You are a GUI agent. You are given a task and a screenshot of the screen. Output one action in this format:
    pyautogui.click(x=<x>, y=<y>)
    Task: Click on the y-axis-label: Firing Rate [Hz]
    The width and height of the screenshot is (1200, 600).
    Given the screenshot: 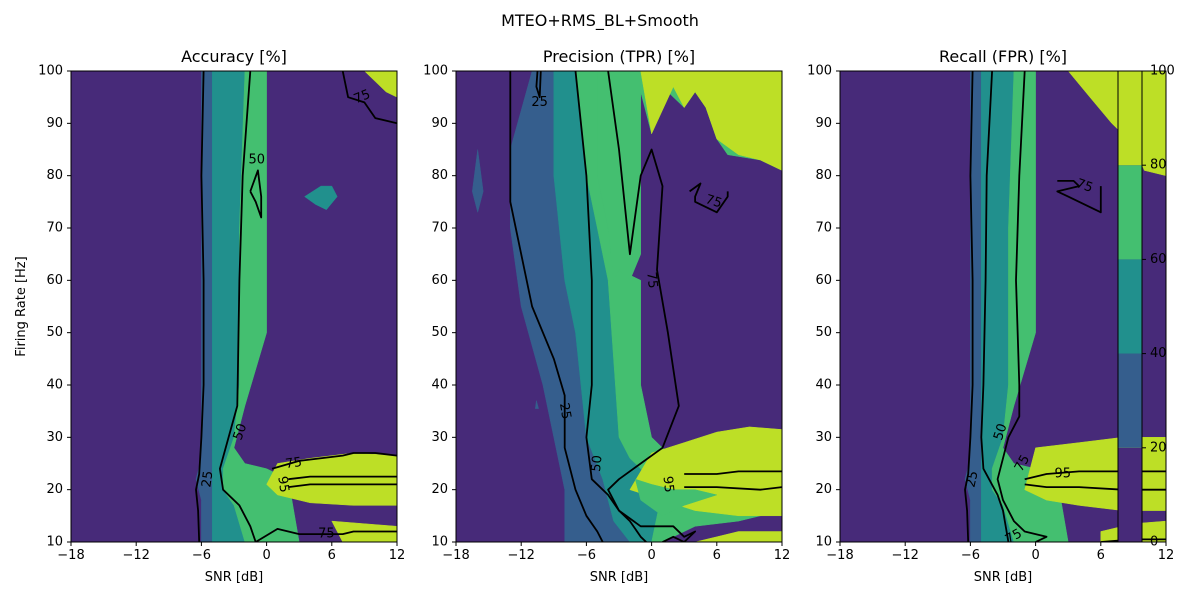 What is the action you would take?
    pyautogui.click(x=21, y=306)
    